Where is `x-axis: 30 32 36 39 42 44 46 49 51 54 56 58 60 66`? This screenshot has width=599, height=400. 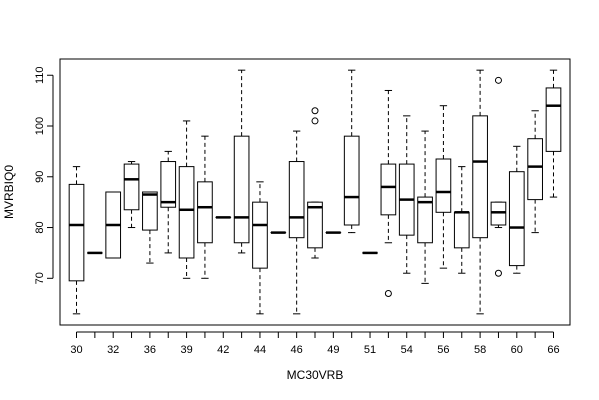 x-axis: 30 32 36 39 42 44 46 49 51 54 56 58 60 66 is located at coordinates (315, 343).